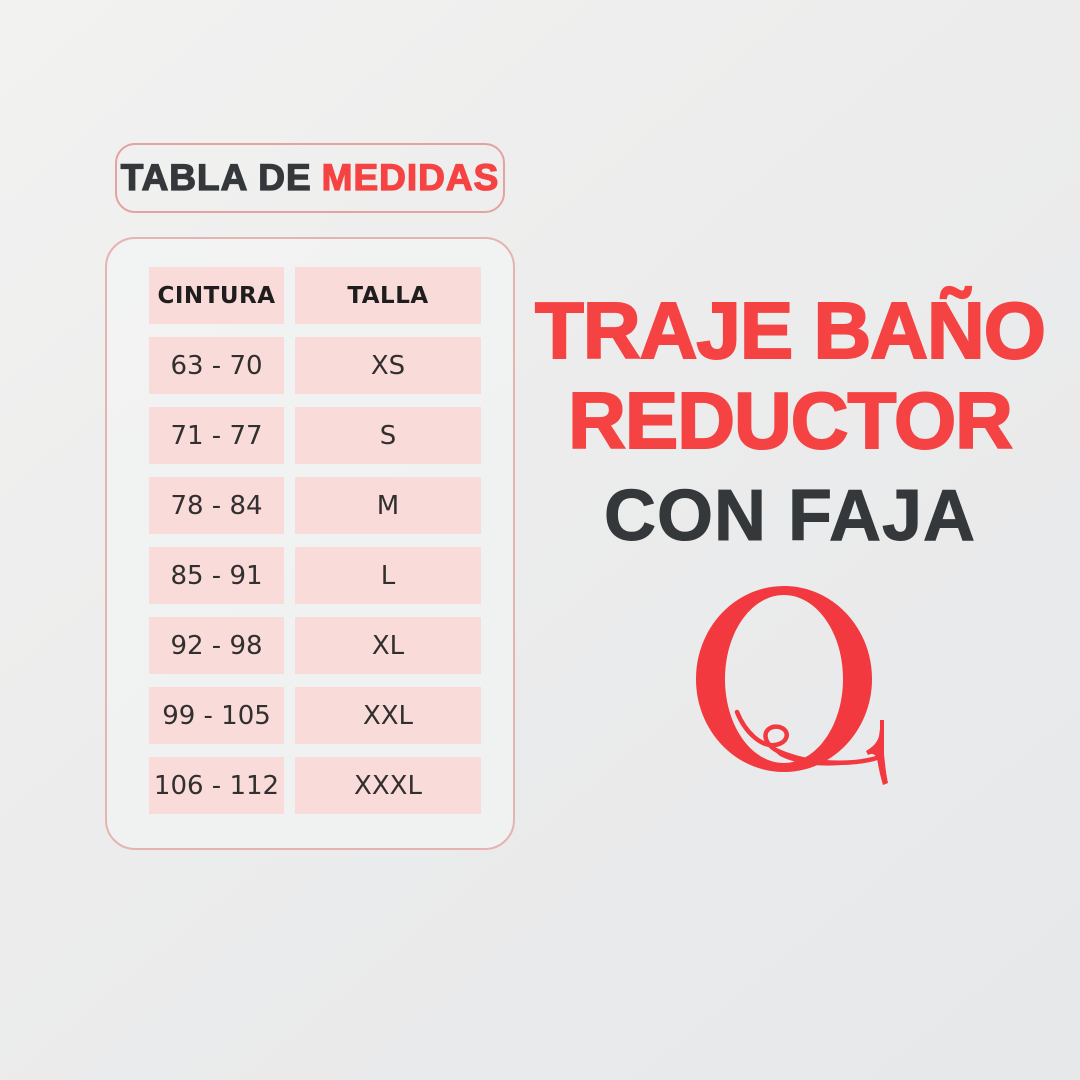 The image size is (1080, 1080). I want to click on headline-line1: TRAJE BAÑO, so click(790, 330).